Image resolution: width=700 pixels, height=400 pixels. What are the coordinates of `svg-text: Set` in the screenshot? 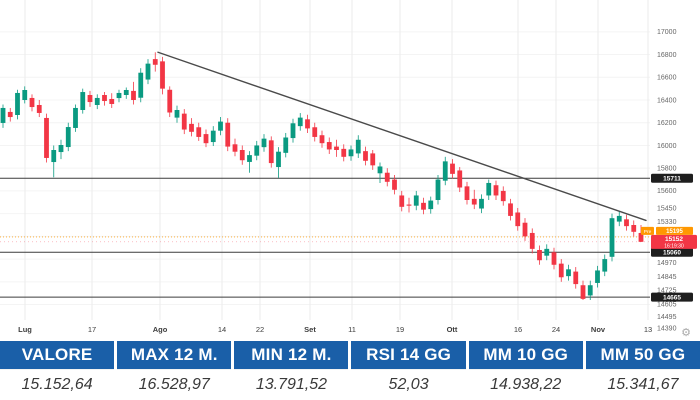 It's located at (310, 329).